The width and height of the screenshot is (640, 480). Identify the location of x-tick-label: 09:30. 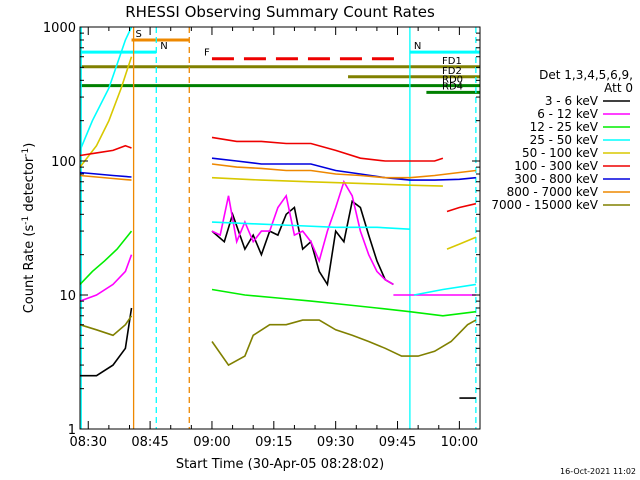
(335, 442).